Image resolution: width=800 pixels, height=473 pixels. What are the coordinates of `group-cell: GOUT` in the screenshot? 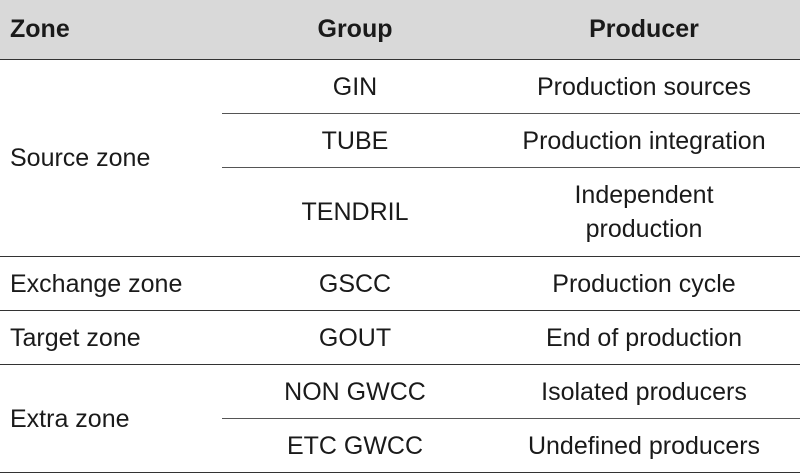 It's located at (355, 337).